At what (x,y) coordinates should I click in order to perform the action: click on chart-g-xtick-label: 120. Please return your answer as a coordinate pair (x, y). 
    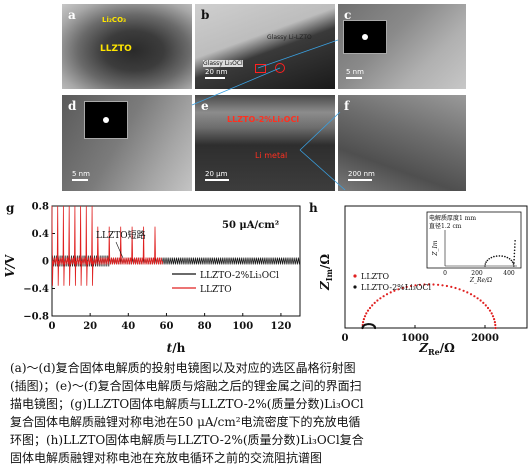
    Looking at the image, I should click on (280, 326).